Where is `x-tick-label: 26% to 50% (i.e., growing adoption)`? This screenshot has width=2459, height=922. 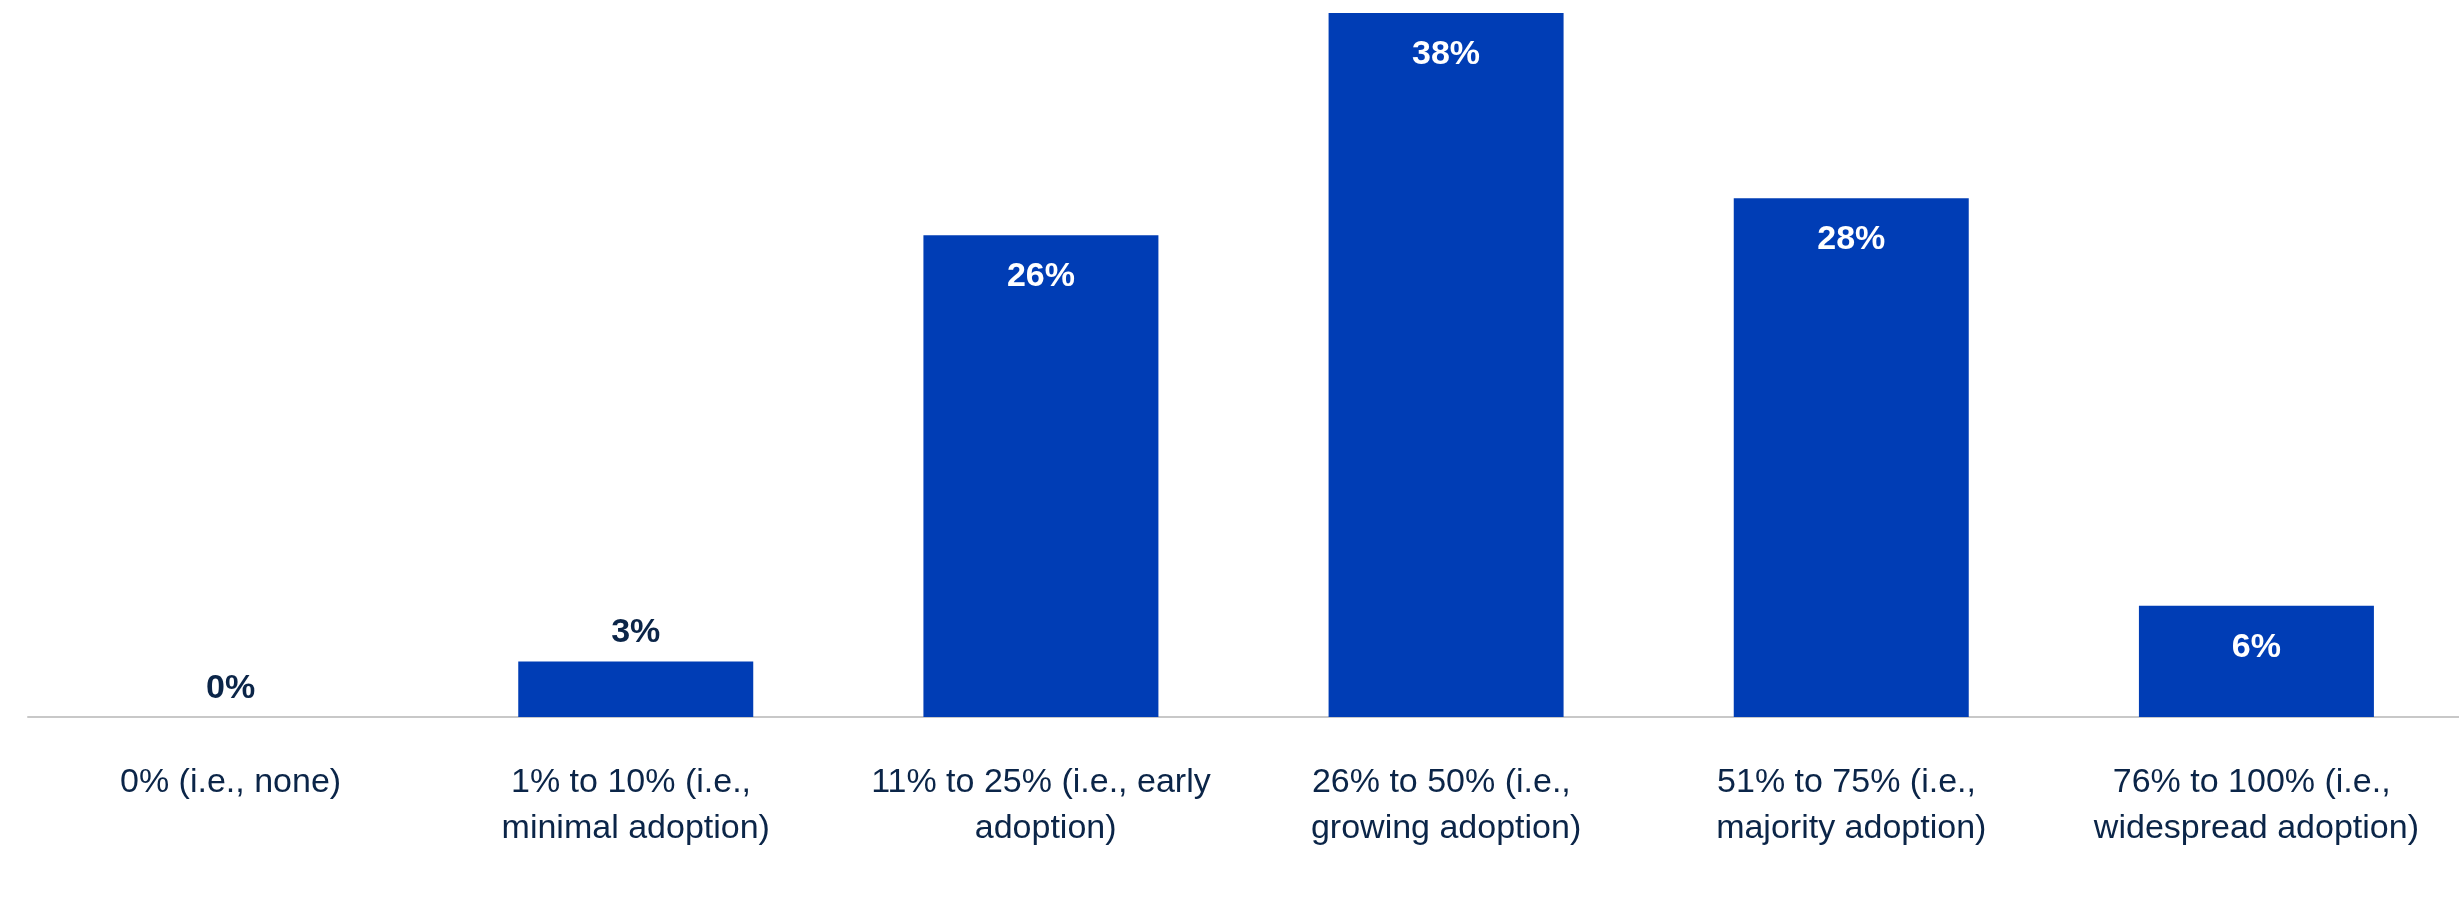
x-tick-label: 26% to 50% (i.e., growing adoption) is located at coordinates (1446, 803).